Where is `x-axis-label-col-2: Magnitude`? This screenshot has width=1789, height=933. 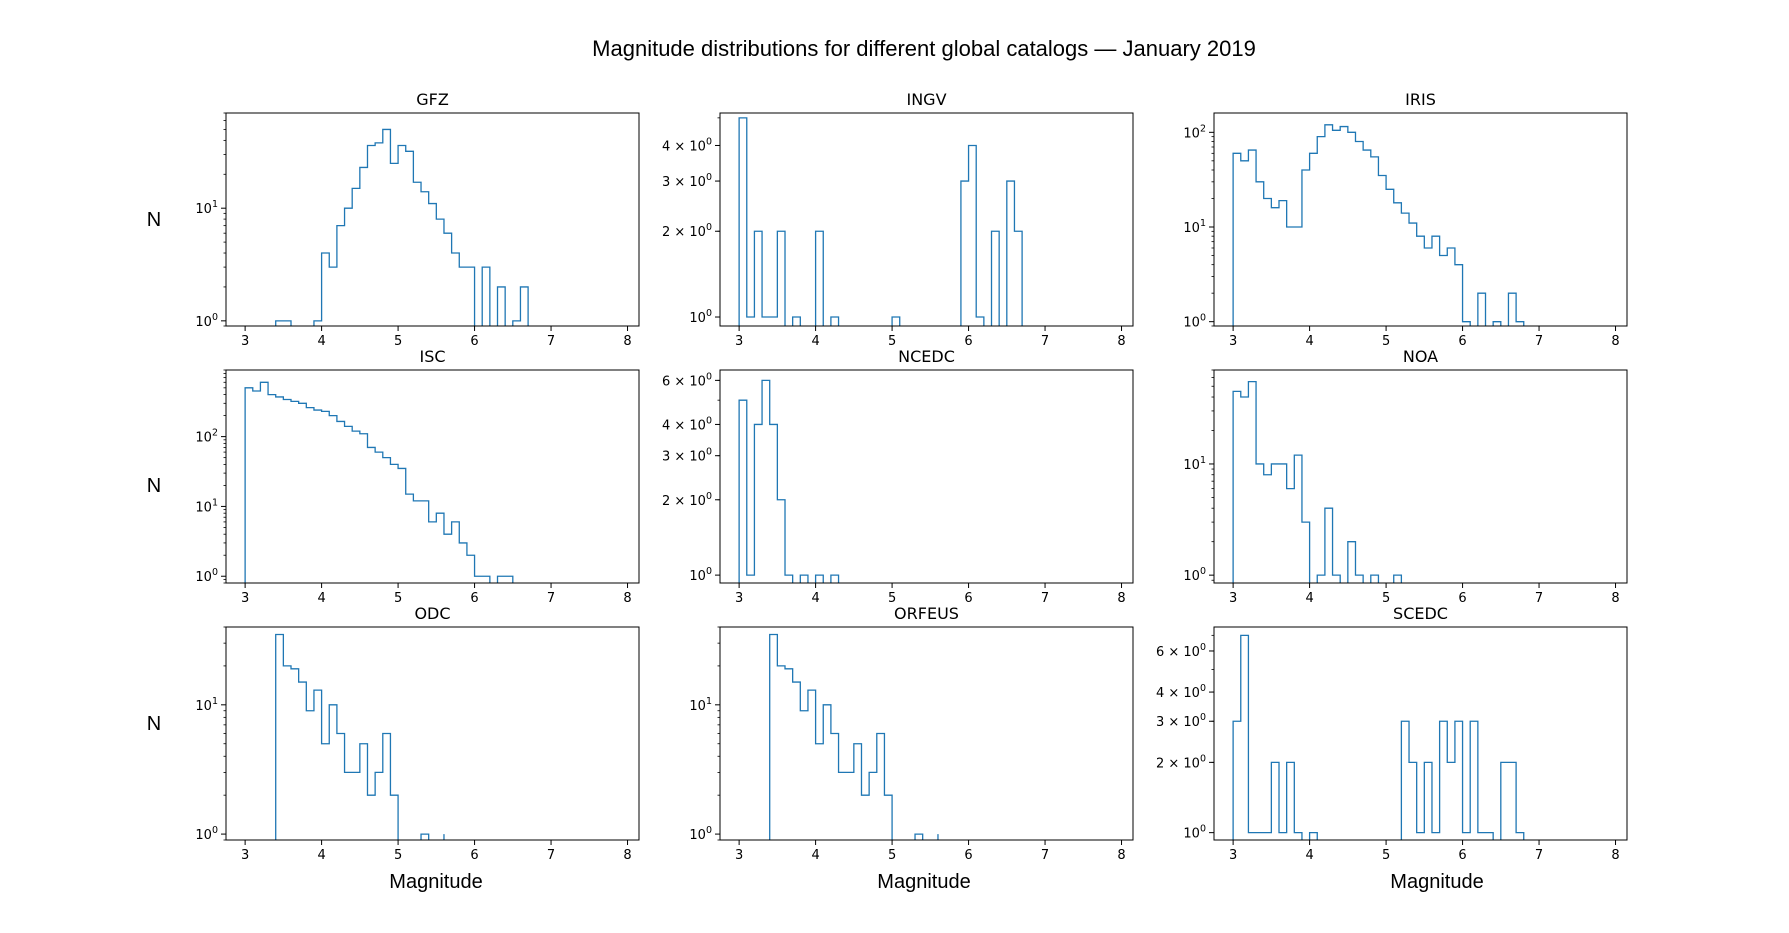 x-axis-label-col-2: Magnitude is located at coordinates (923, 882).